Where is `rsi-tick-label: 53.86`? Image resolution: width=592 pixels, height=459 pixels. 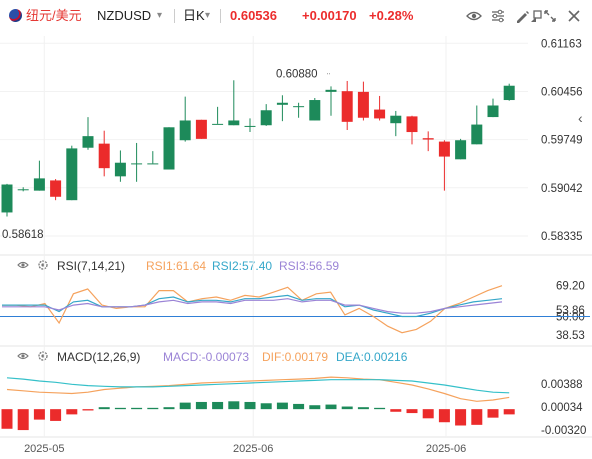
rsi-tick-label: 53.86 is located at coordinates (570, 311).